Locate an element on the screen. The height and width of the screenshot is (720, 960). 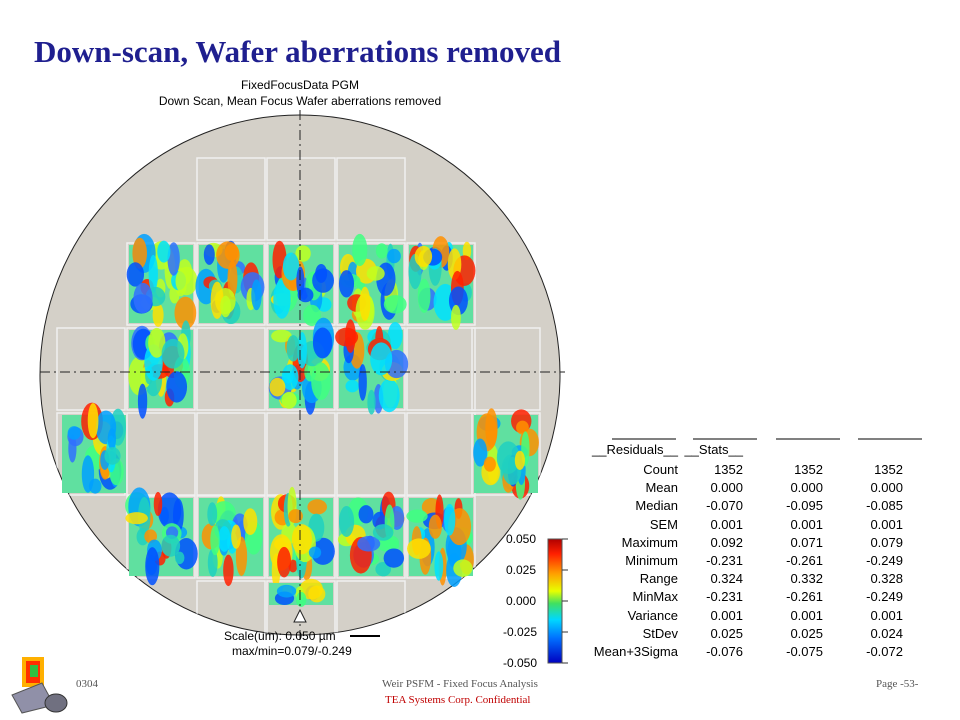
stats-row-label: Minimum is located at coordinates (651, 560).